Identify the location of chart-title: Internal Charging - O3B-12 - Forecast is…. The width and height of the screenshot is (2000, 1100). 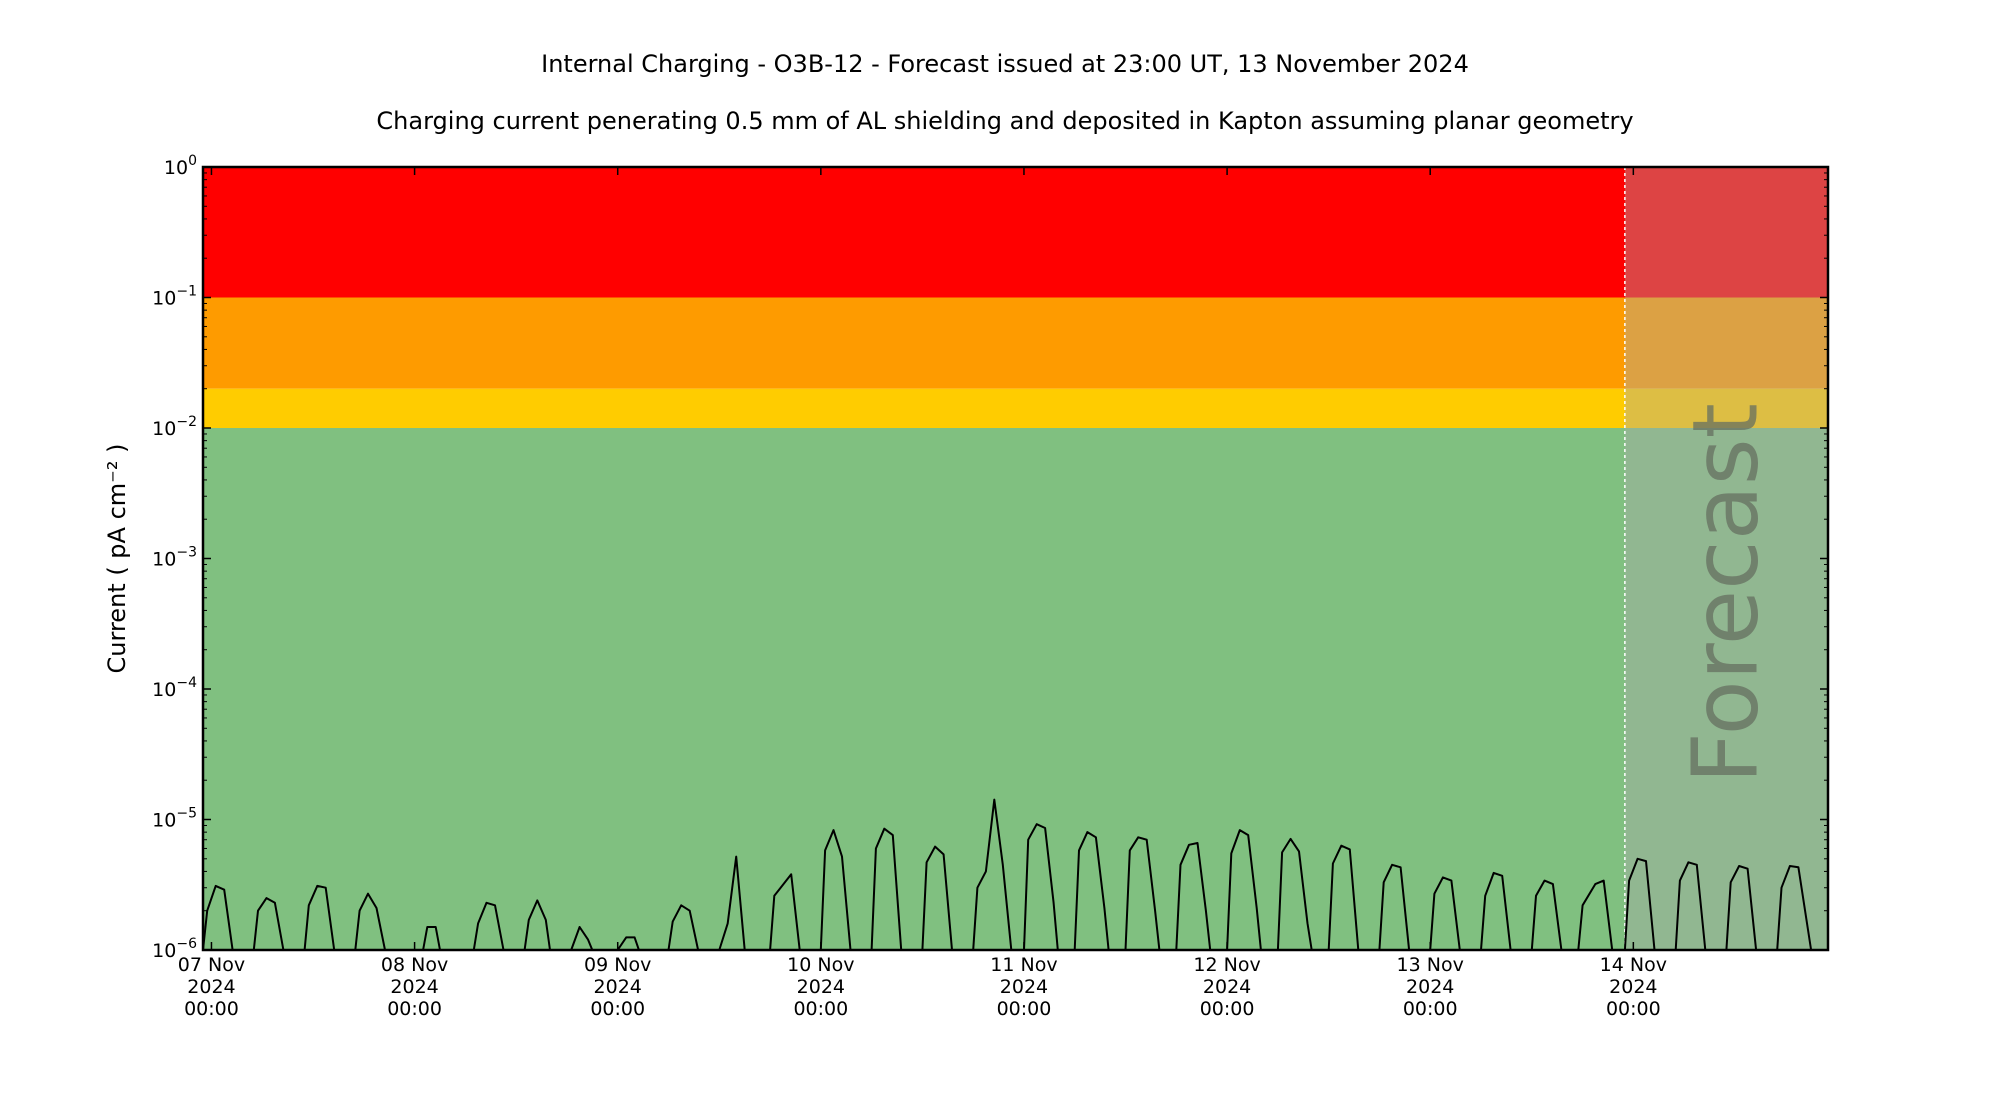
(1005, 64).